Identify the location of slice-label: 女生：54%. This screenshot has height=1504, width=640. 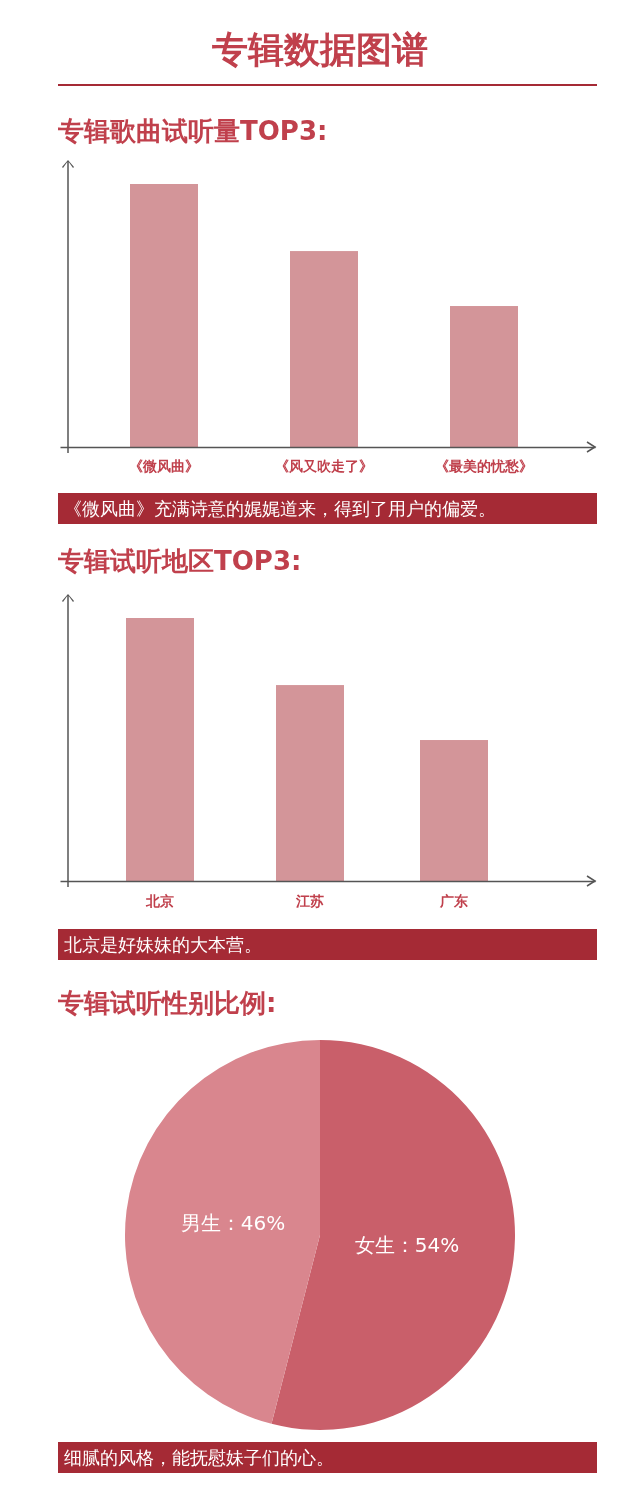
(407, 1244).